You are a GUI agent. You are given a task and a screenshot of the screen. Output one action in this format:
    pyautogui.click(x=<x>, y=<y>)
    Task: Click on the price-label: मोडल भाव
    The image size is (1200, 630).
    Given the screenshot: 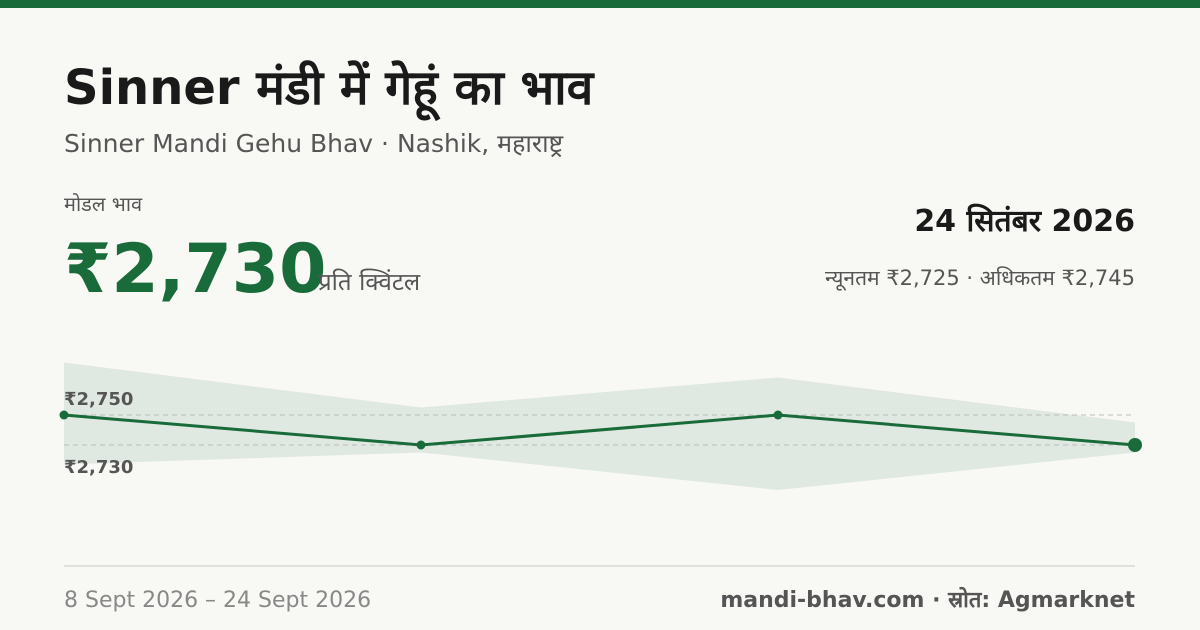 What is the action you would take?
    pyautogui.click(x=103, y=204)
    